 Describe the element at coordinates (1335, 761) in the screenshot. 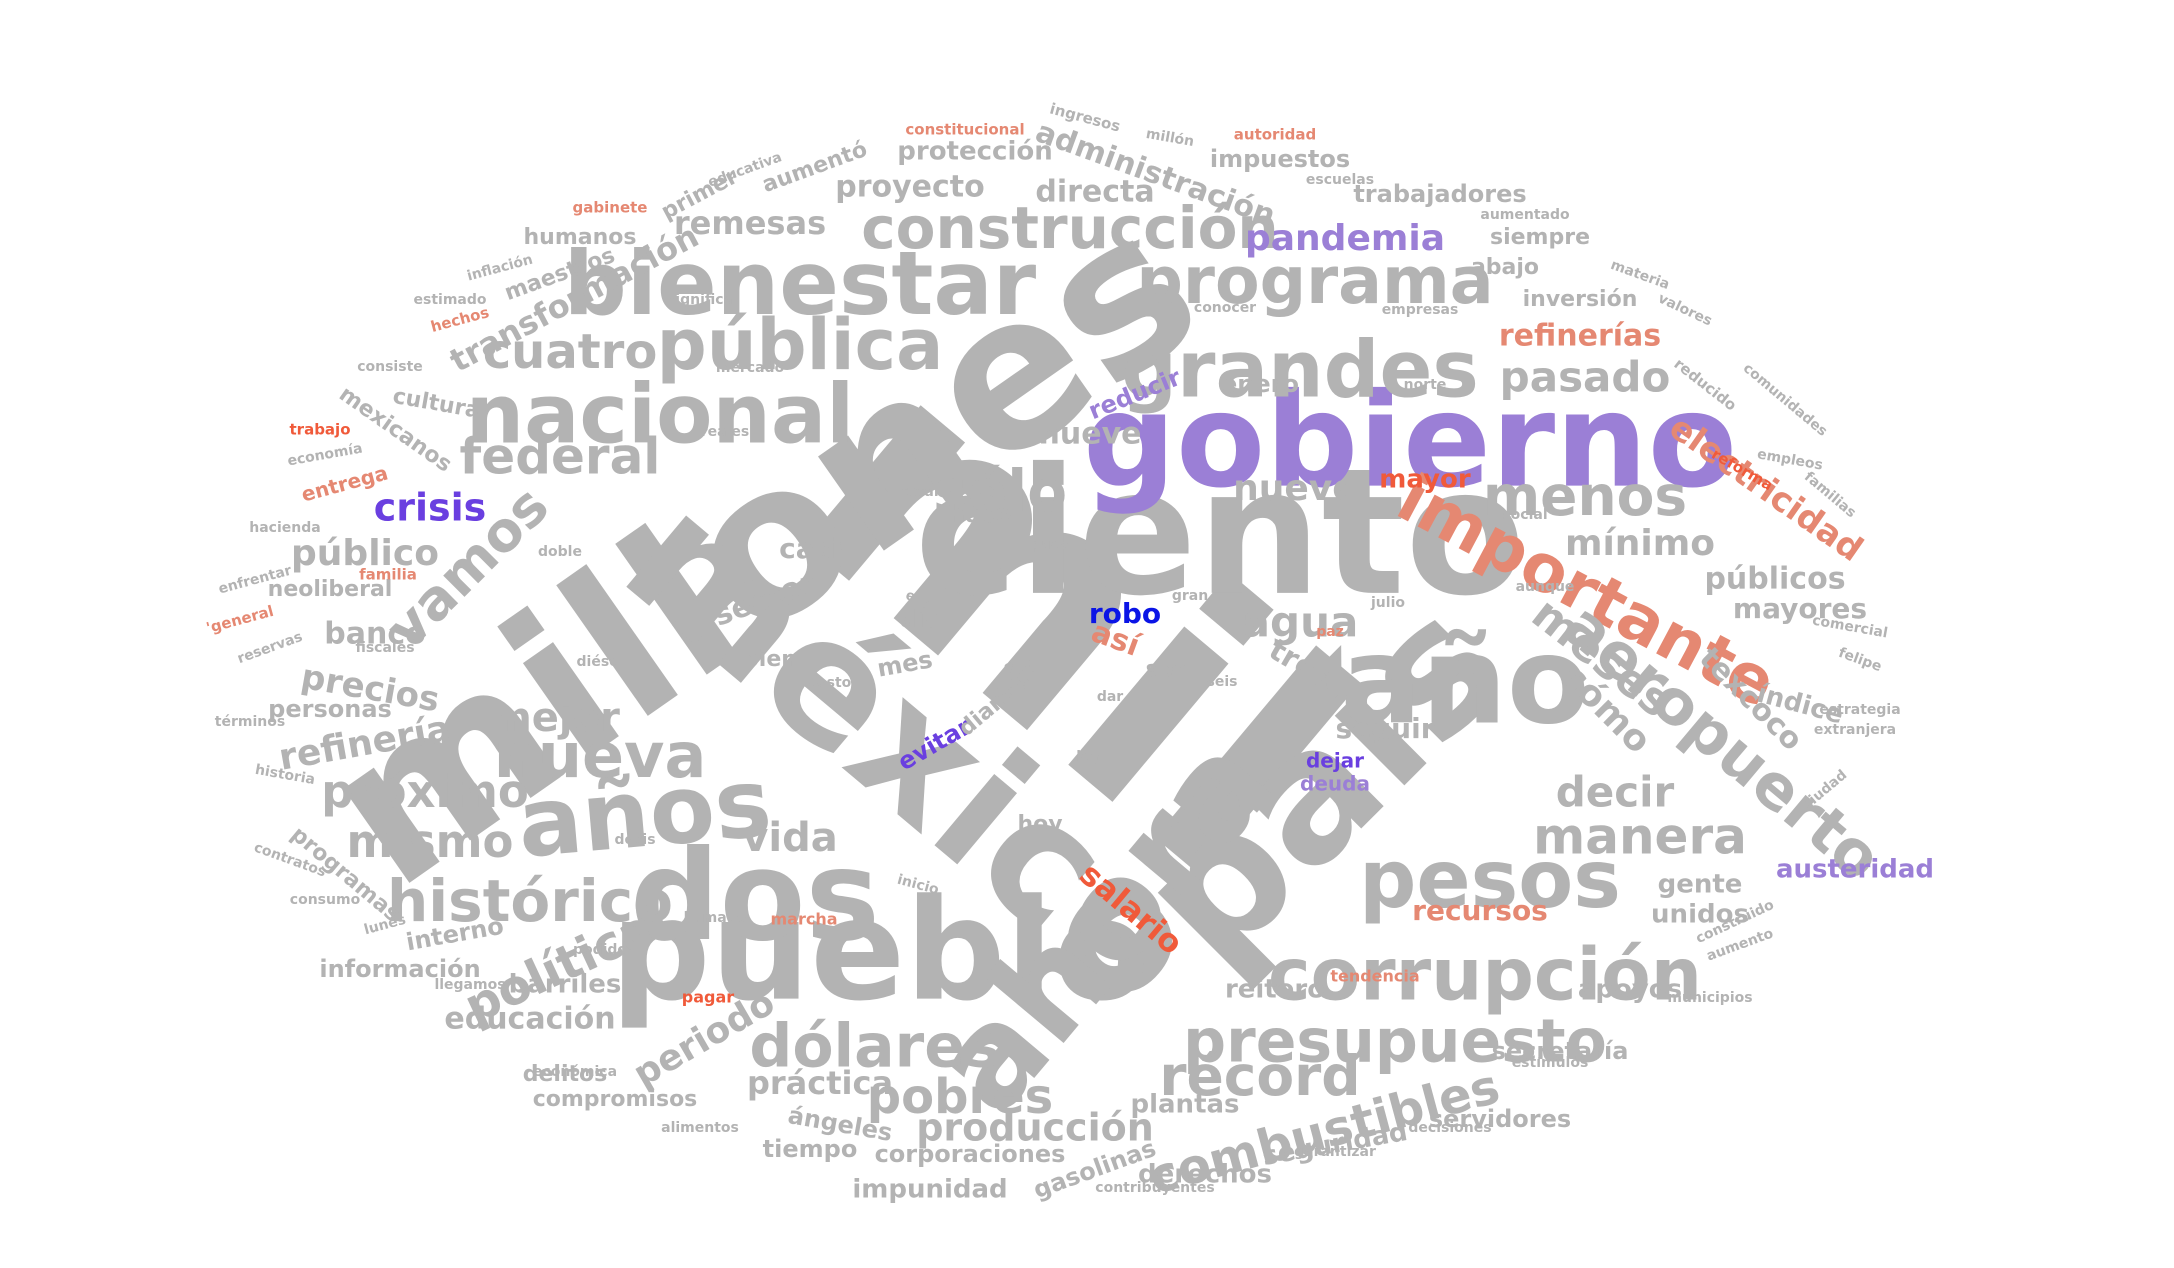

I see `word-dejar: dejar` at that location.